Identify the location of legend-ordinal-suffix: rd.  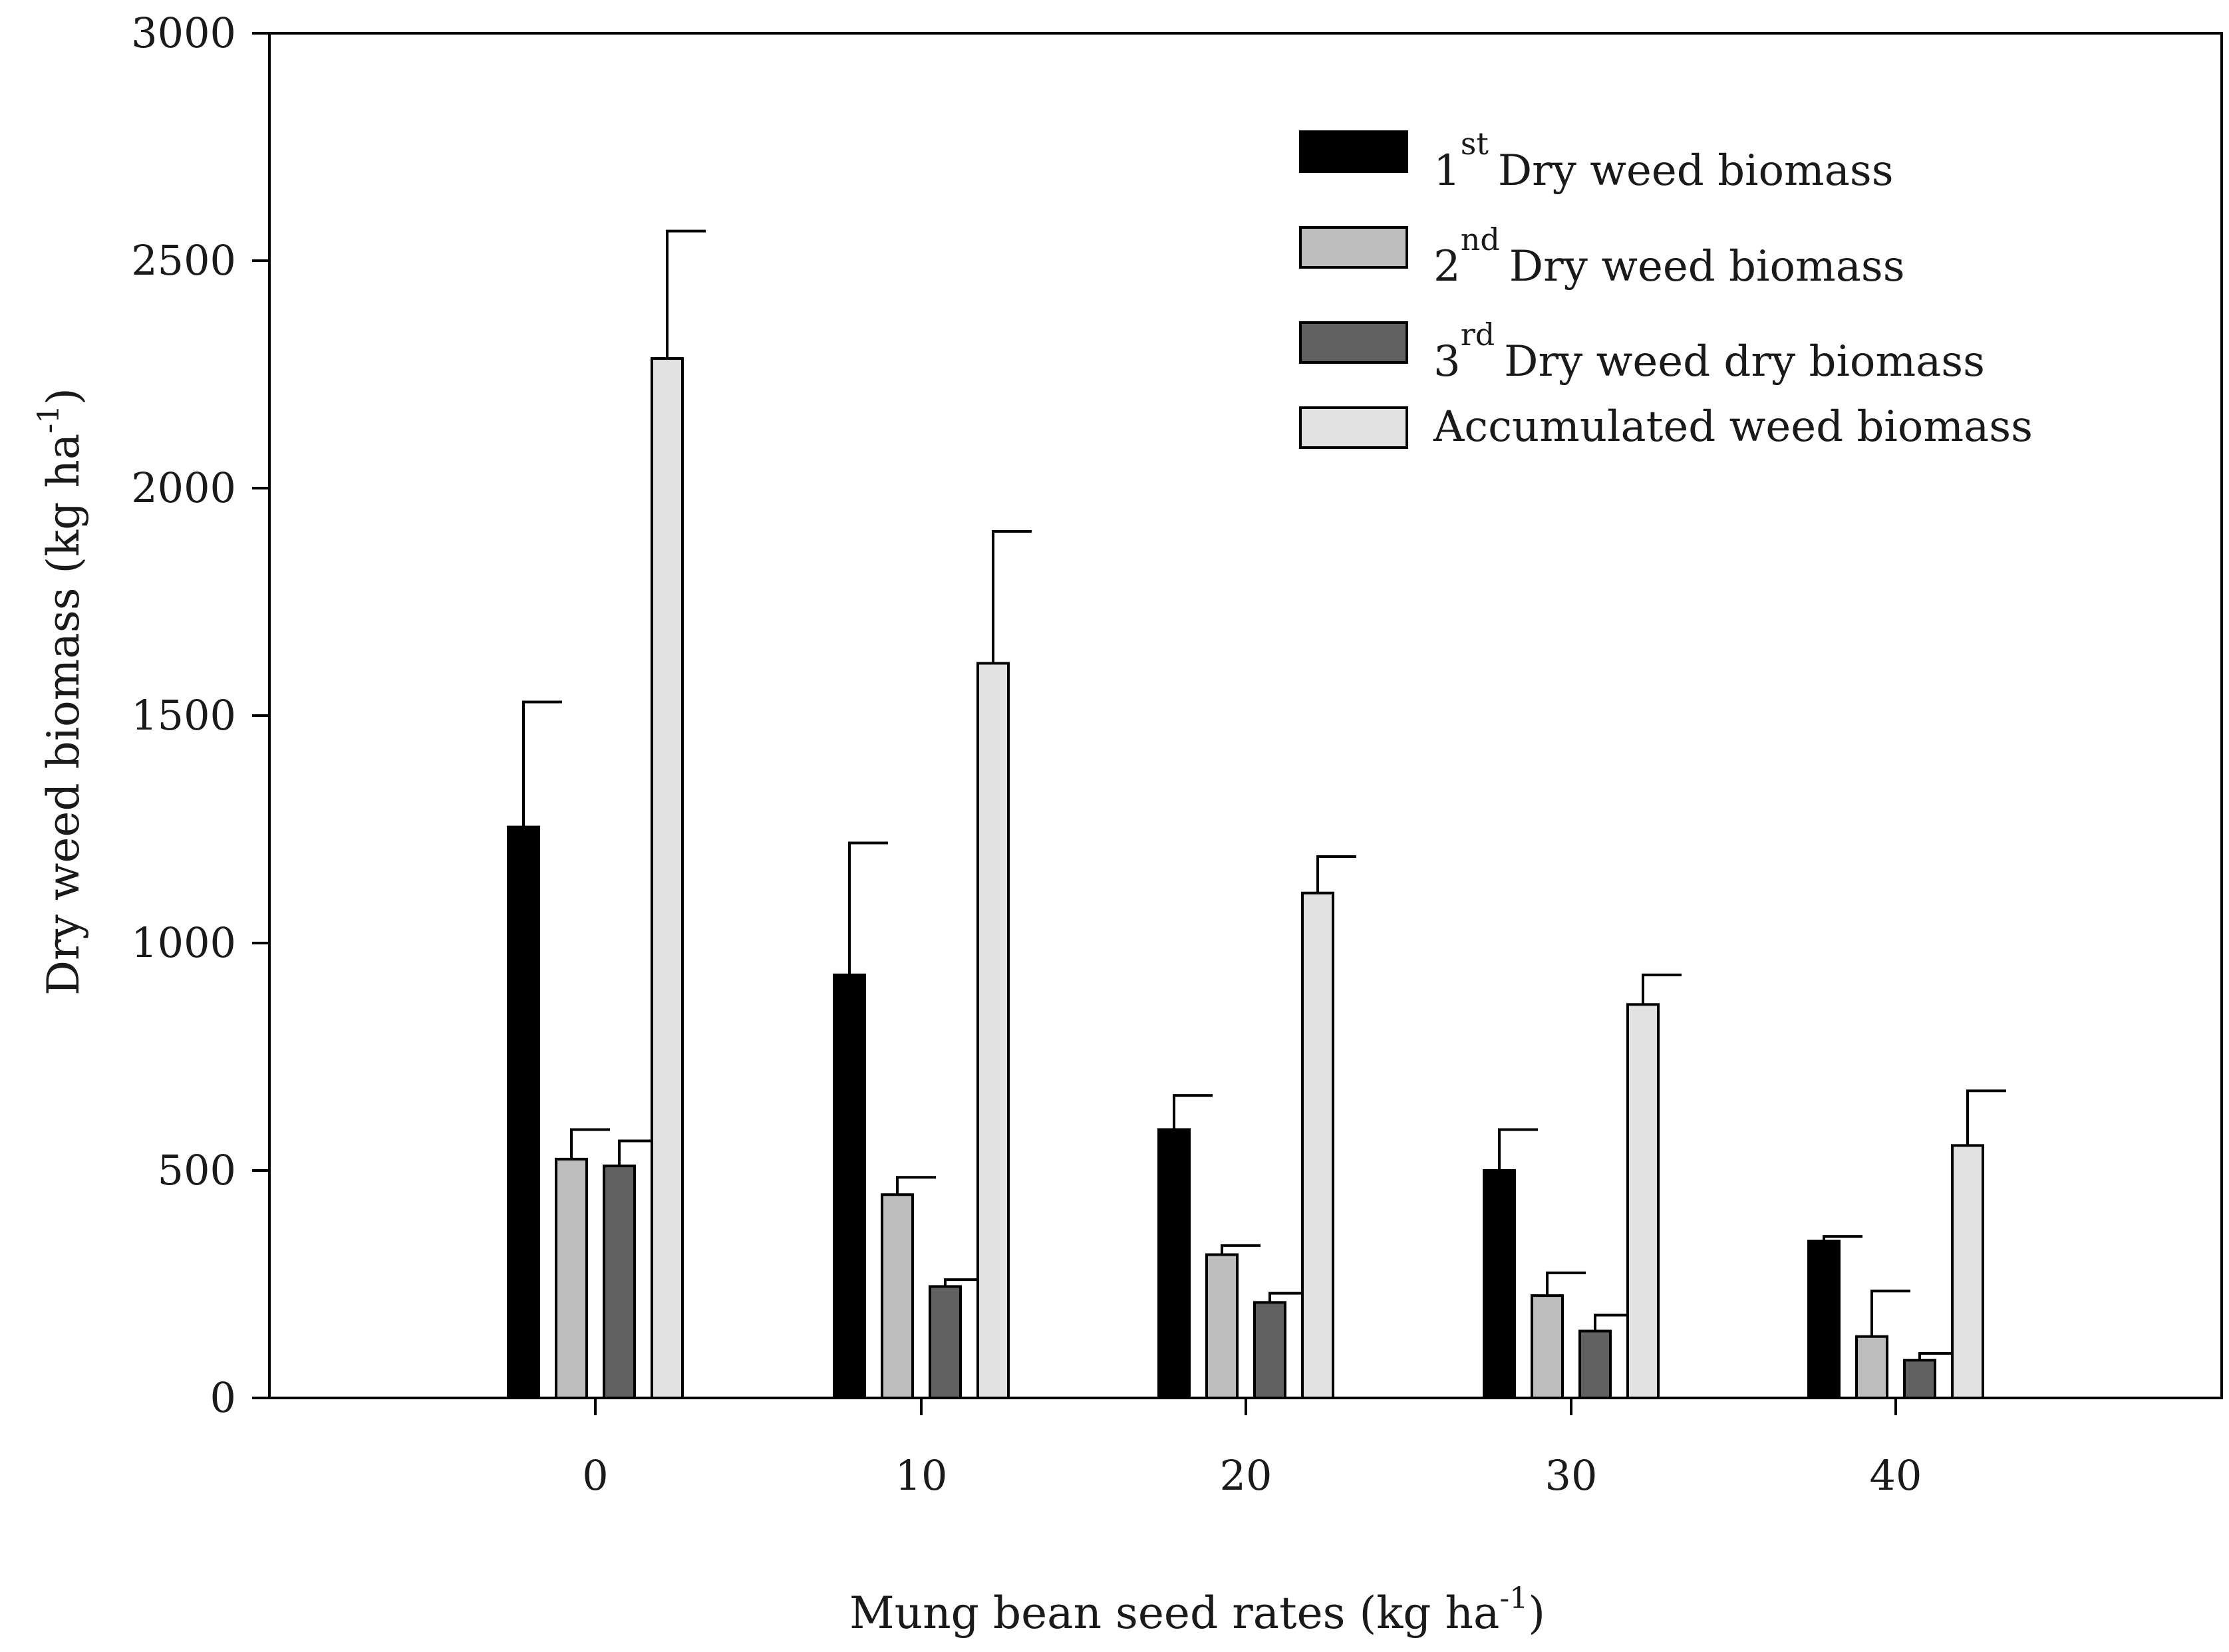
(1478, 334).